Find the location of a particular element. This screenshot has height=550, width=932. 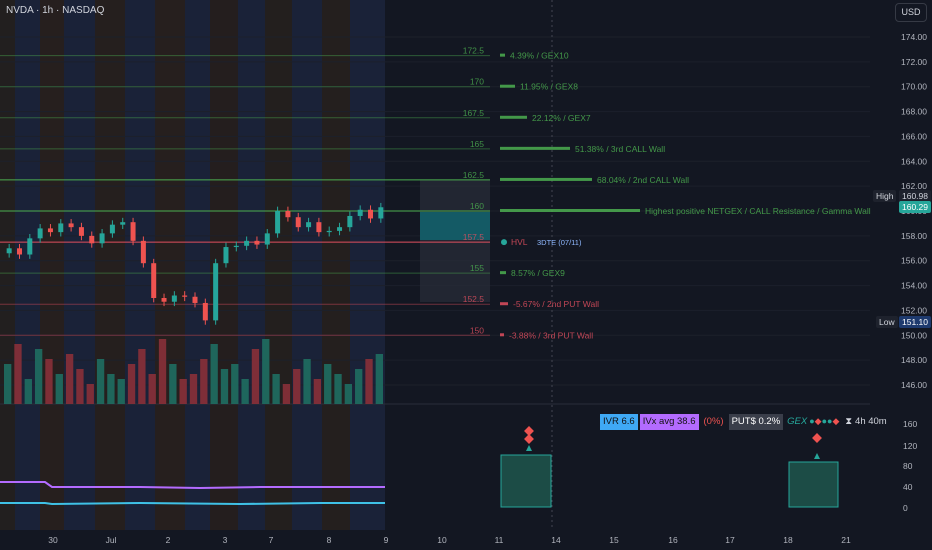

time-tick: 8 is located at coordinates (329, 540).